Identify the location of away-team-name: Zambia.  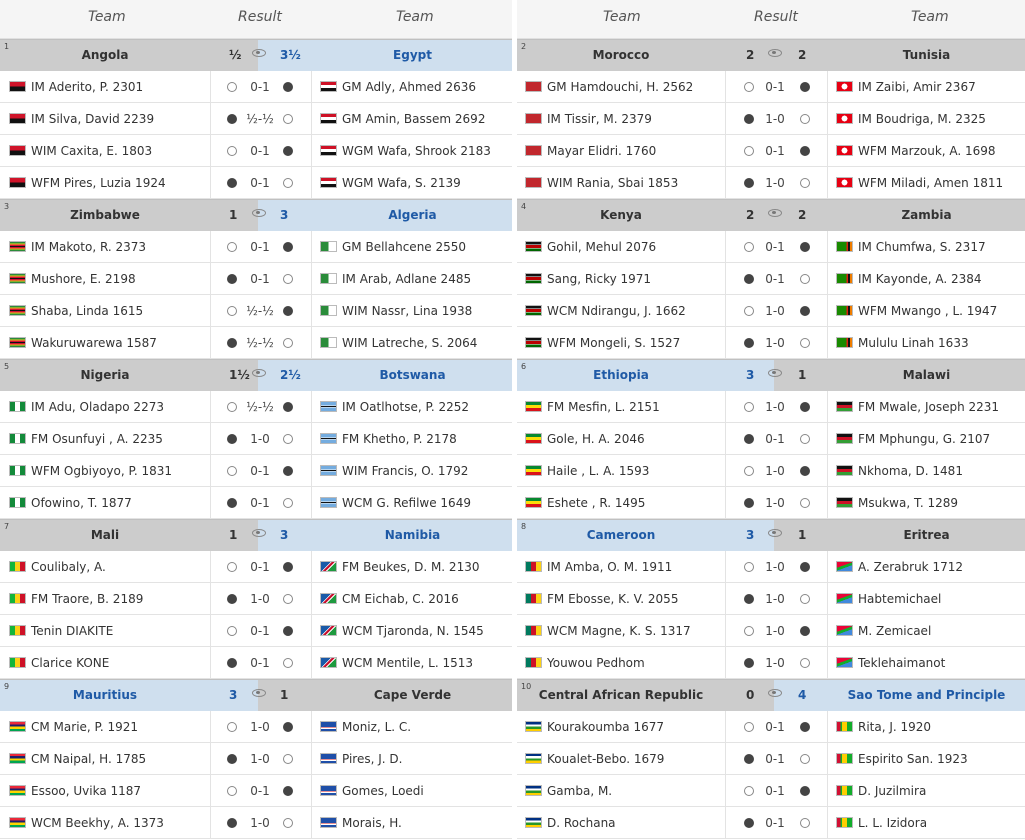
(926, 215).